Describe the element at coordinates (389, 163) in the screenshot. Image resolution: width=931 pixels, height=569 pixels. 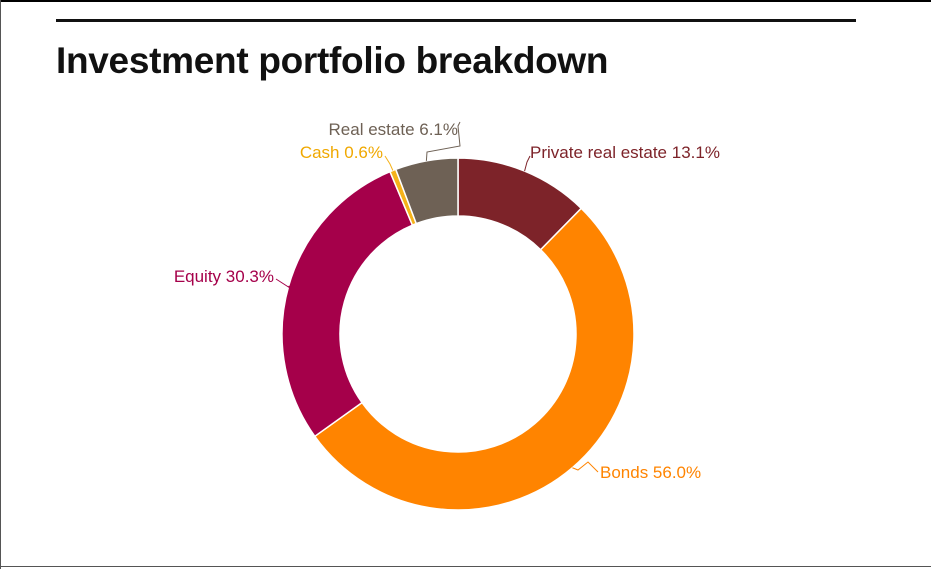
I see `leader-cash` at that location.